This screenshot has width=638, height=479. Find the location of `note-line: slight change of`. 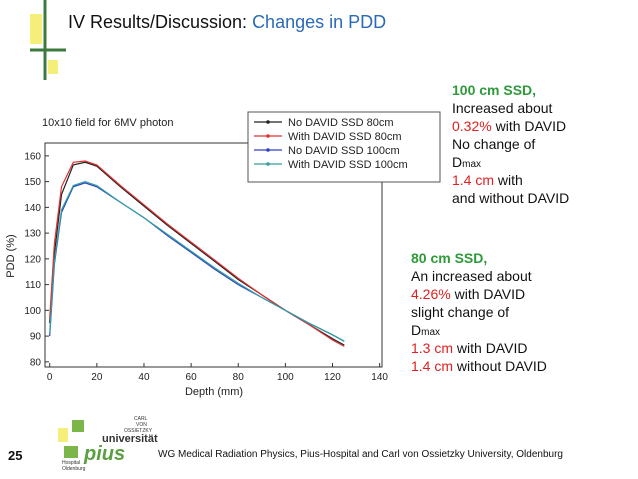

note-line: slight change of is located at coordinates (460, 312).